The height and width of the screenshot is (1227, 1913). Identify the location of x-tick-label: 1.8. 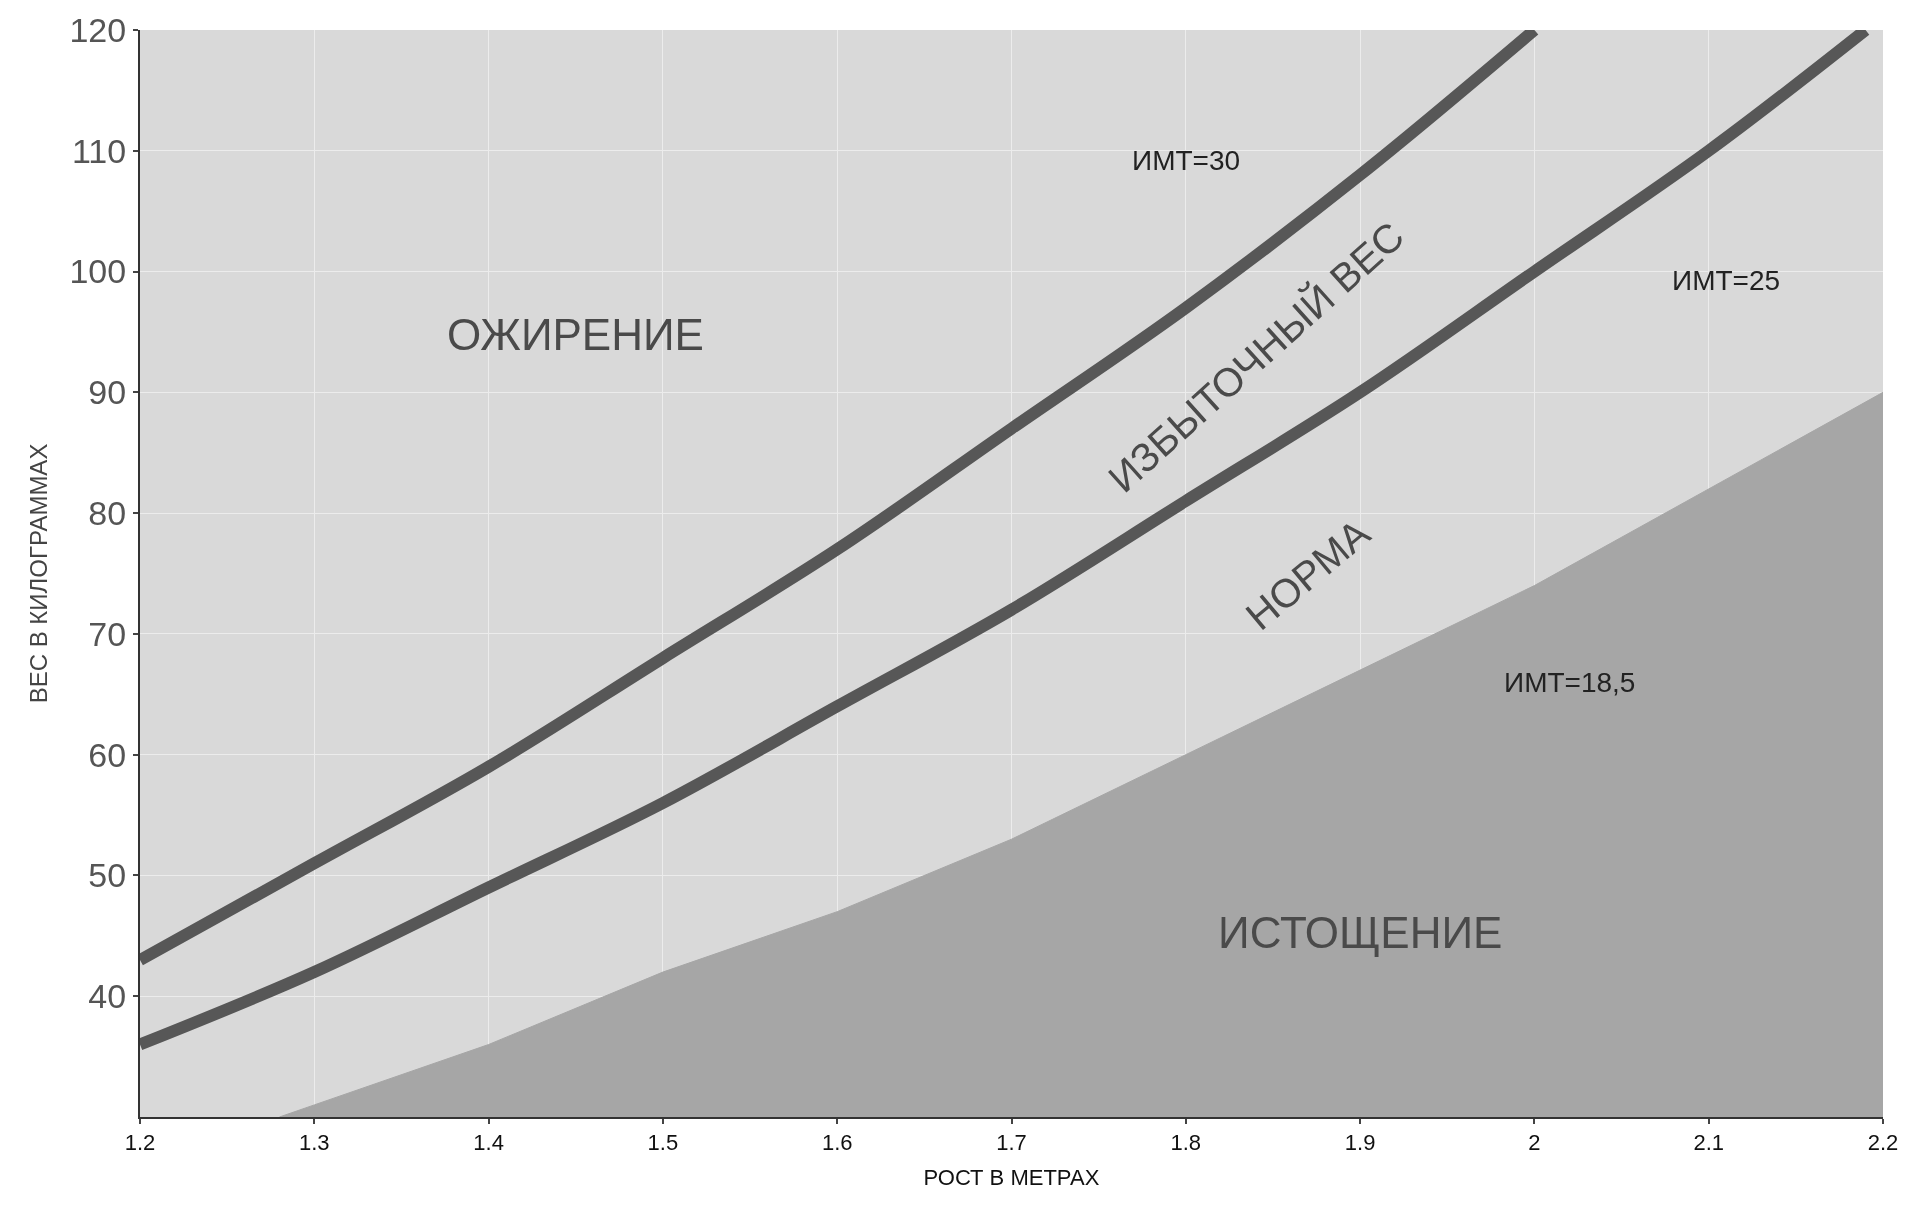
(1186, 1143).